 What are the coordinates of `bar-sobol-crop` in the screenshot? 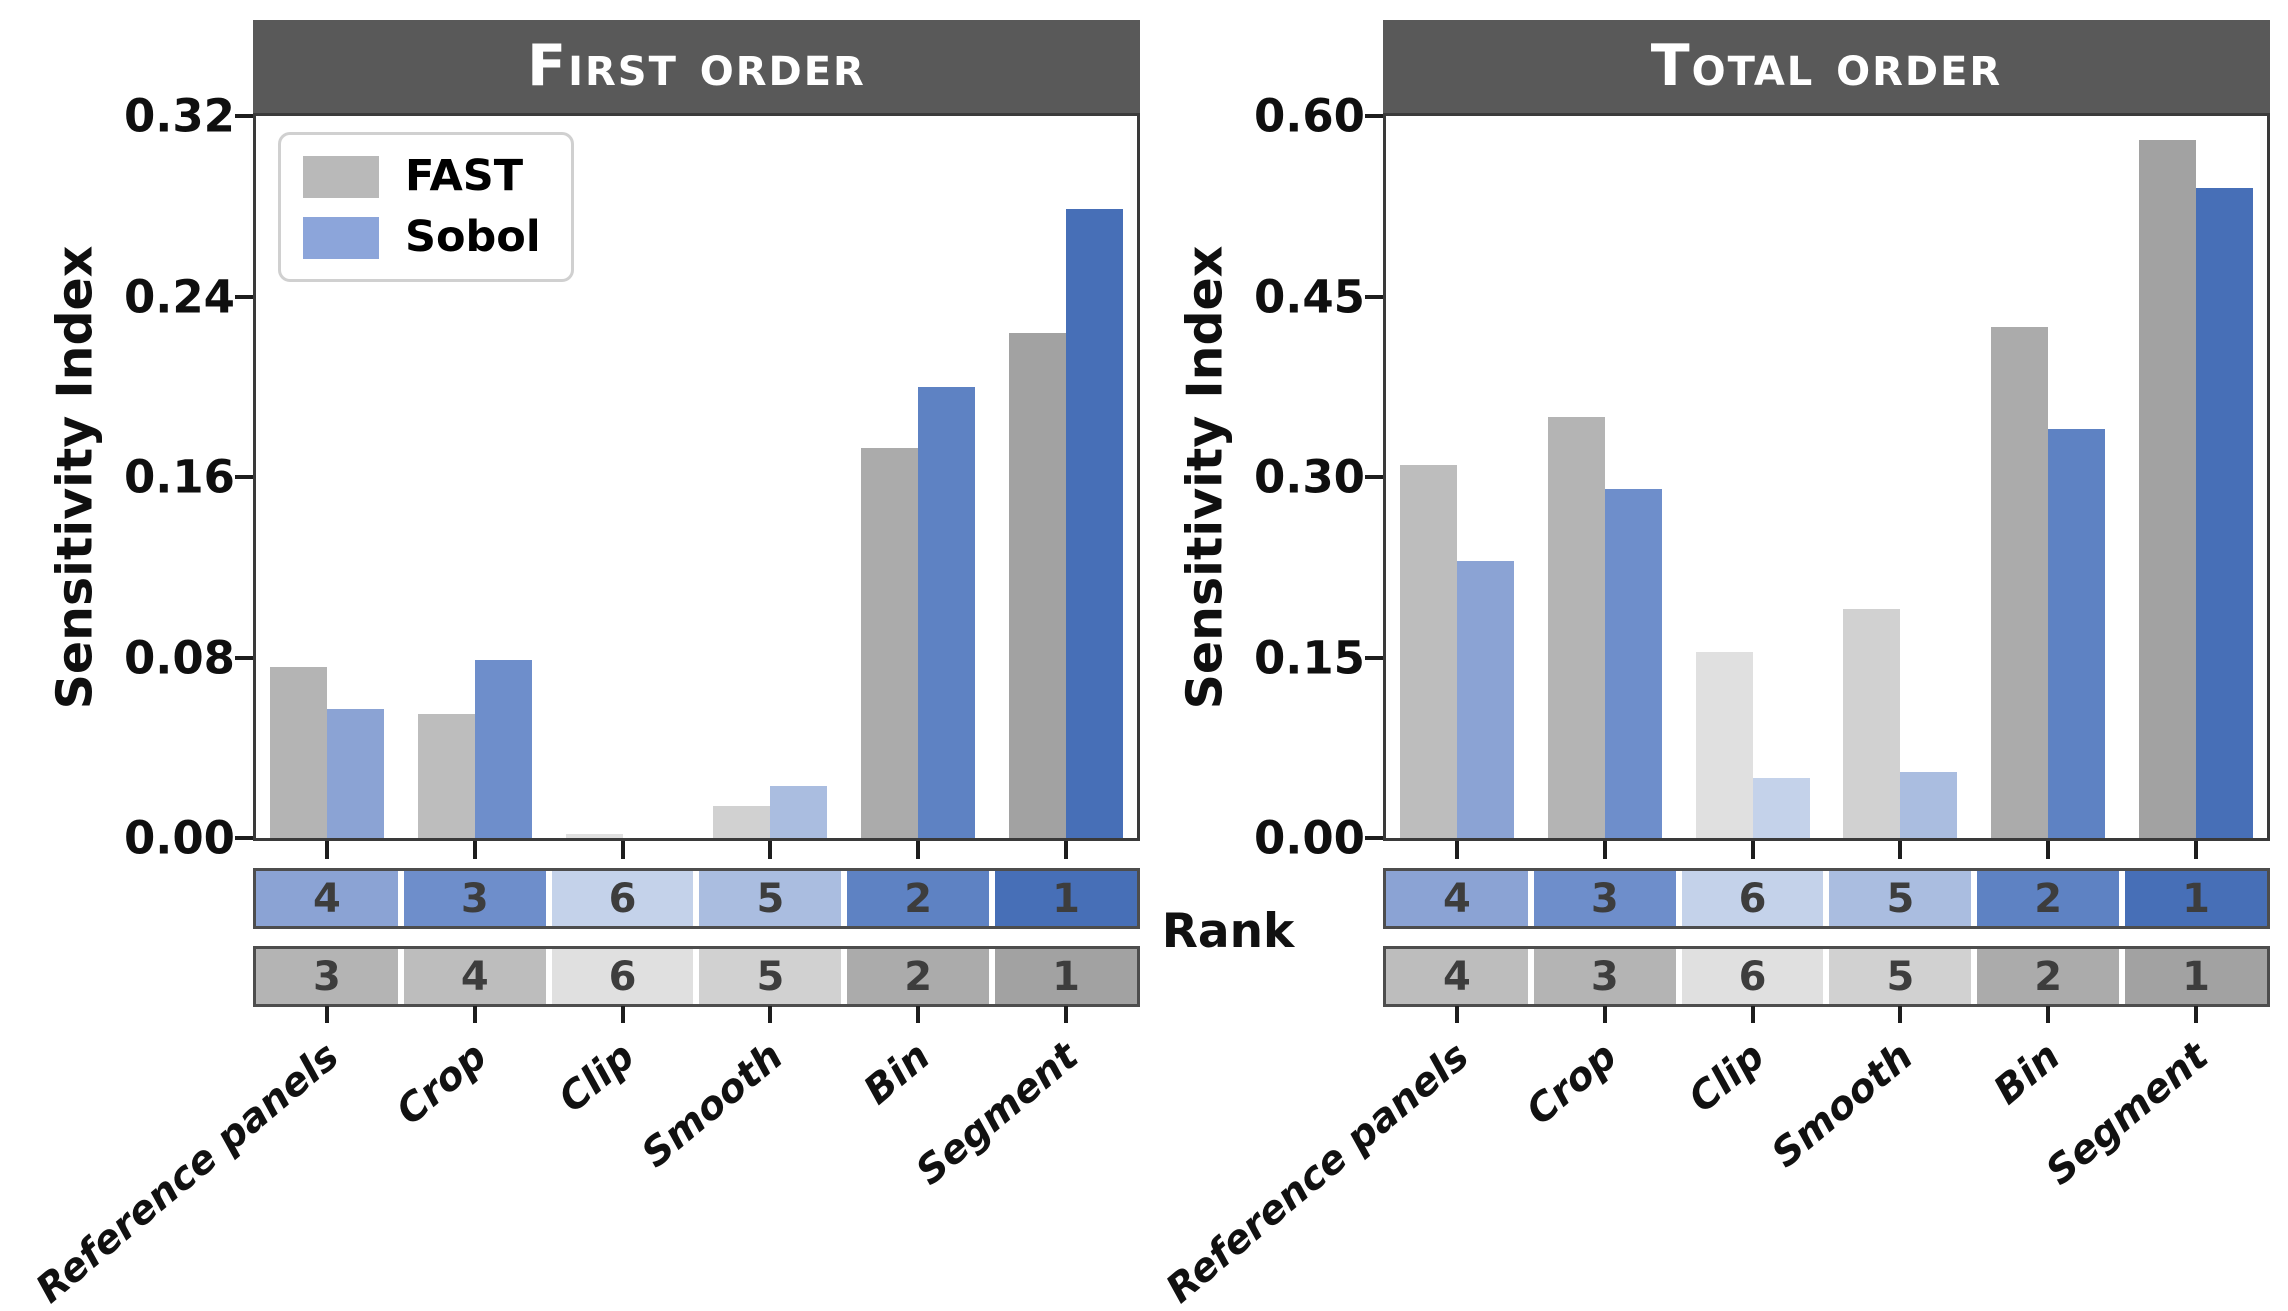 It's located at (503, 748).